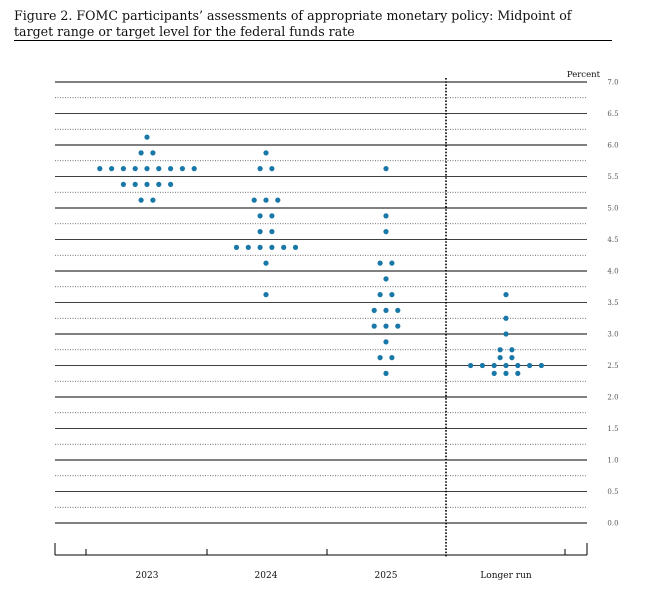 The image size is (646, 599). I want to click on y-tick-label: 6.0, so click(612, 146).